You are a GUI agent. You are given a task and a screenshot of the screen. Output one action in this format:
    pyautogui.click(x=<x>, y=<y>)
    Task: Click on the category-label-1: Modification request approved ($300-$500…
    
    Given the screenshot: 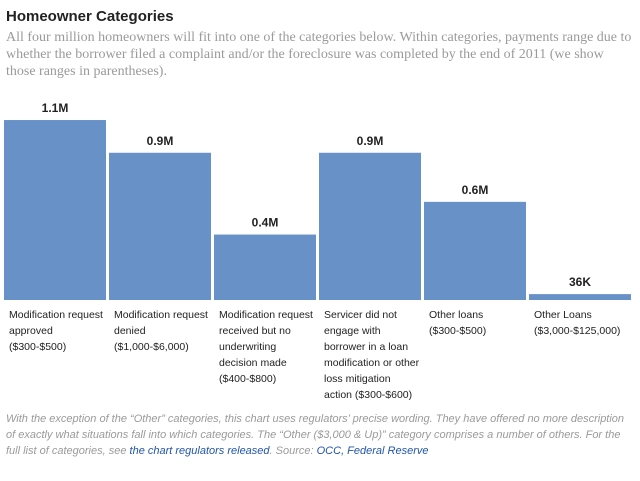 What is the action you would take?
    pyautogui.click(x=56, y=331)
    